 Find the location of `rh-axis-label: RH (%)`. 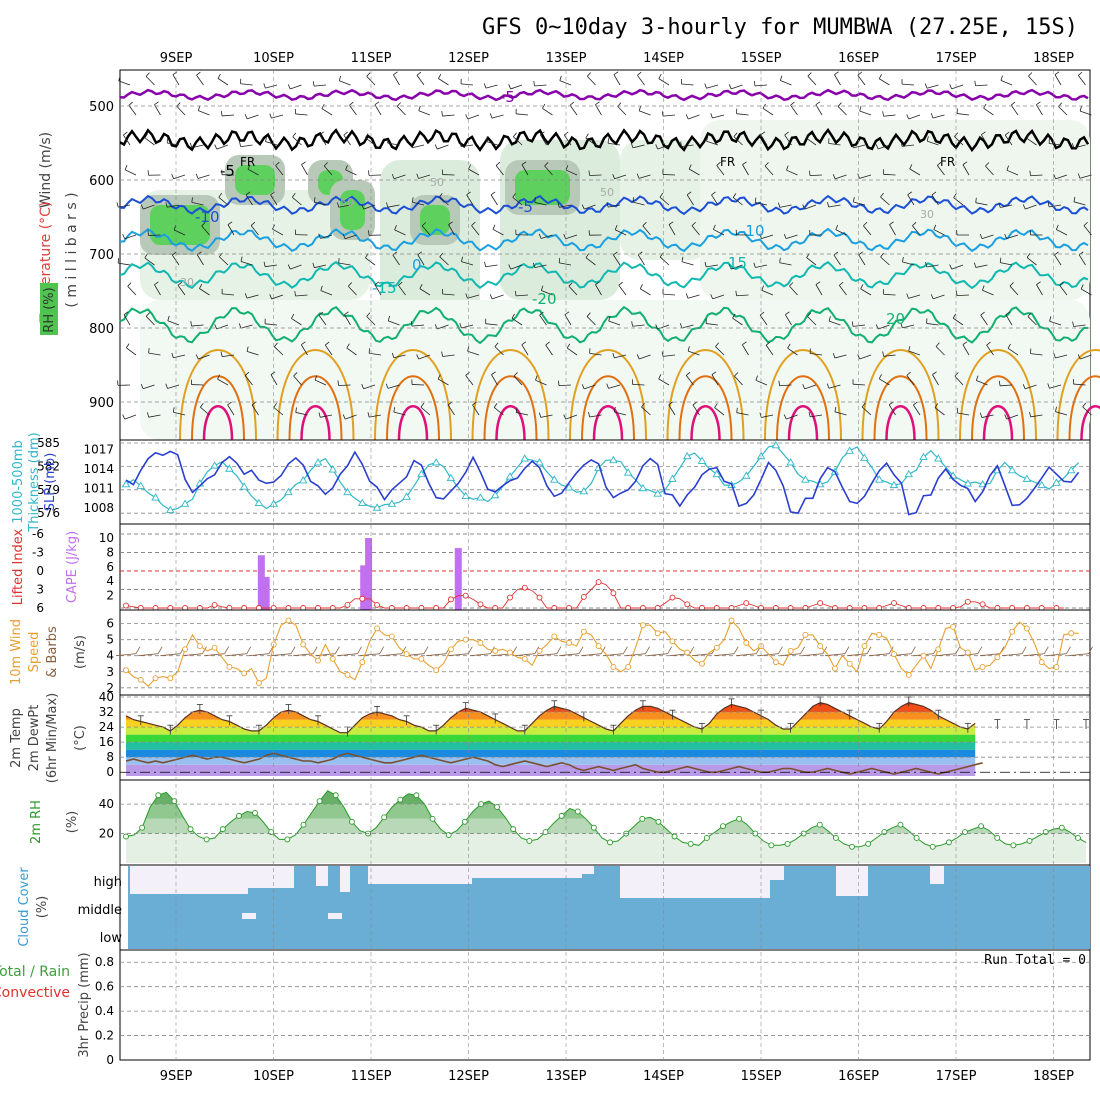

rh-axis-label: RH (%) is located at coordinates (49, 309).